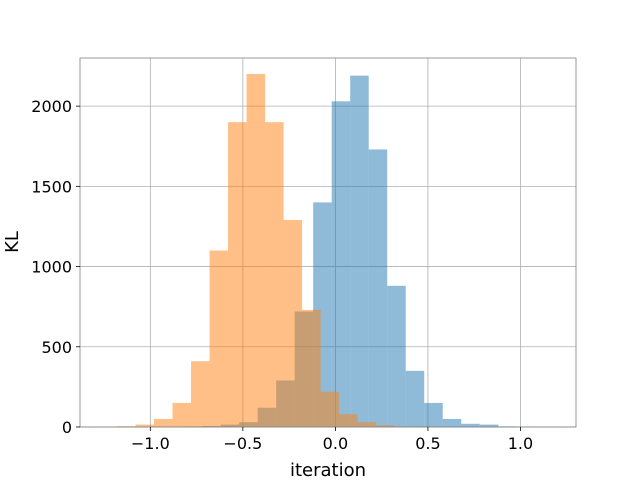 The height and width of the screenshot is (480, 640). I want to click on y-tick-label: 2000, so click(51, 106).